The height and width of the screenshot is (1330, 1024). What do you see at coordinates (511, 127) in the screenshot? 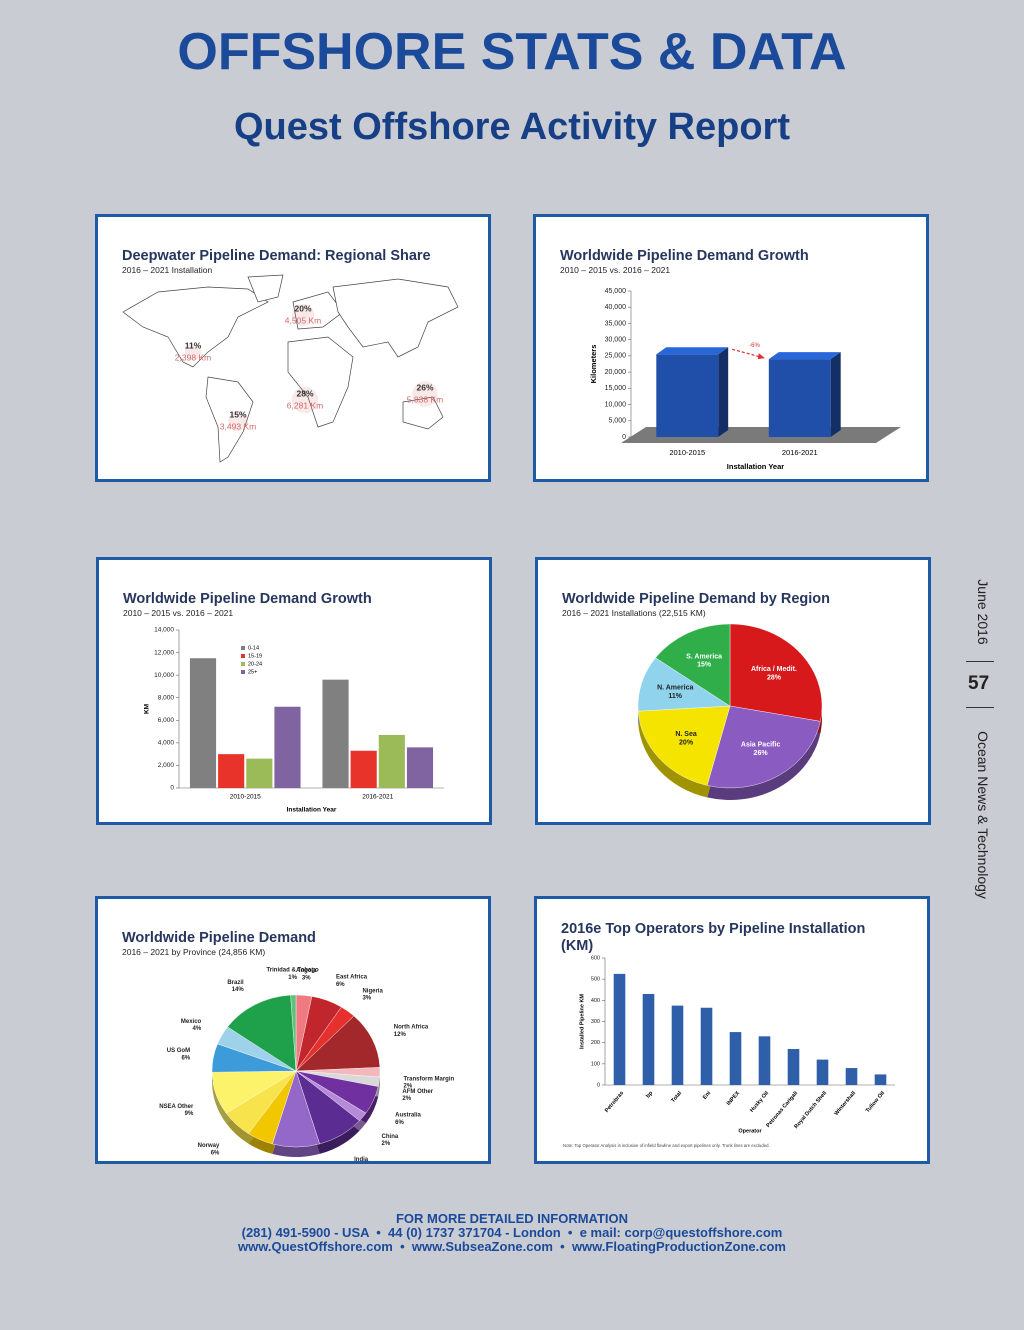
I see `page-subtitle: Quest Offshore Activity Report` at bounding box center [511, 127].